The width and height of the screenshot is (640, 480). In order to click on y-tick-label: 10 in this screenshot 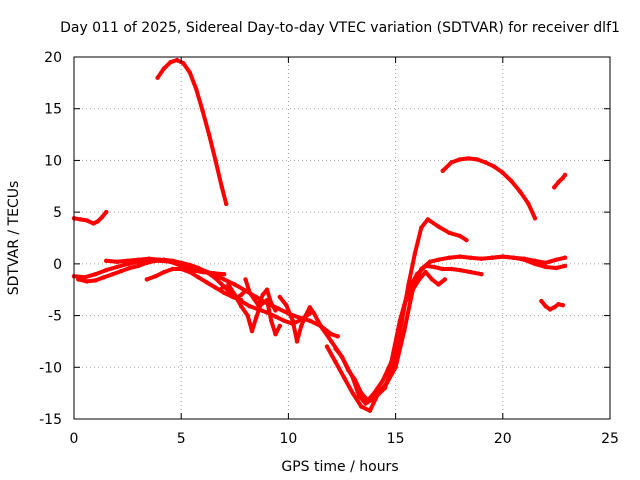, I will do `click(53, 161)`.